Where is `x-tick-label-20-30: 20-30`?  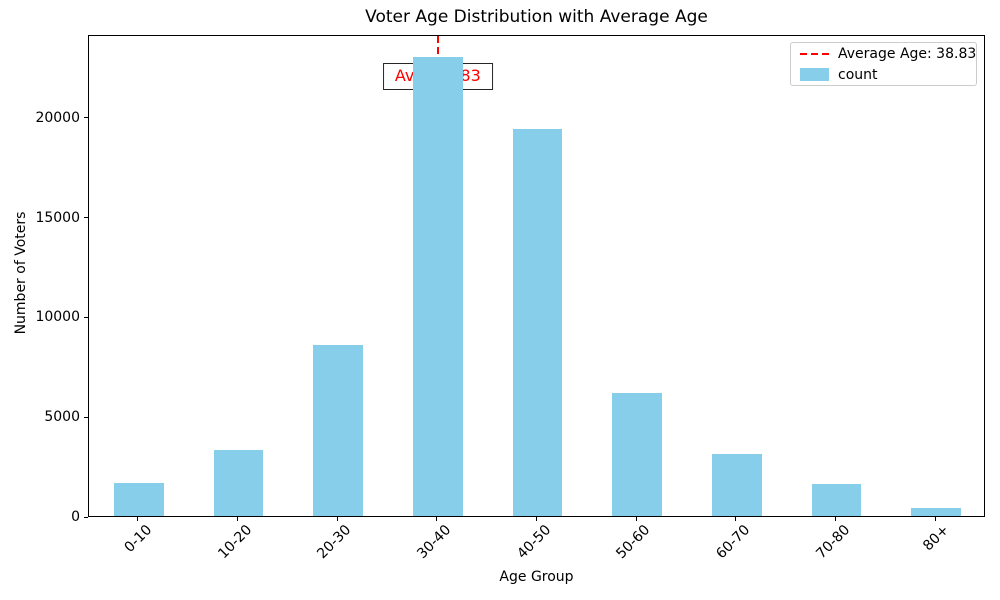 x-tick-label-20-30: 20-30 is located at coordinates (334, 542).